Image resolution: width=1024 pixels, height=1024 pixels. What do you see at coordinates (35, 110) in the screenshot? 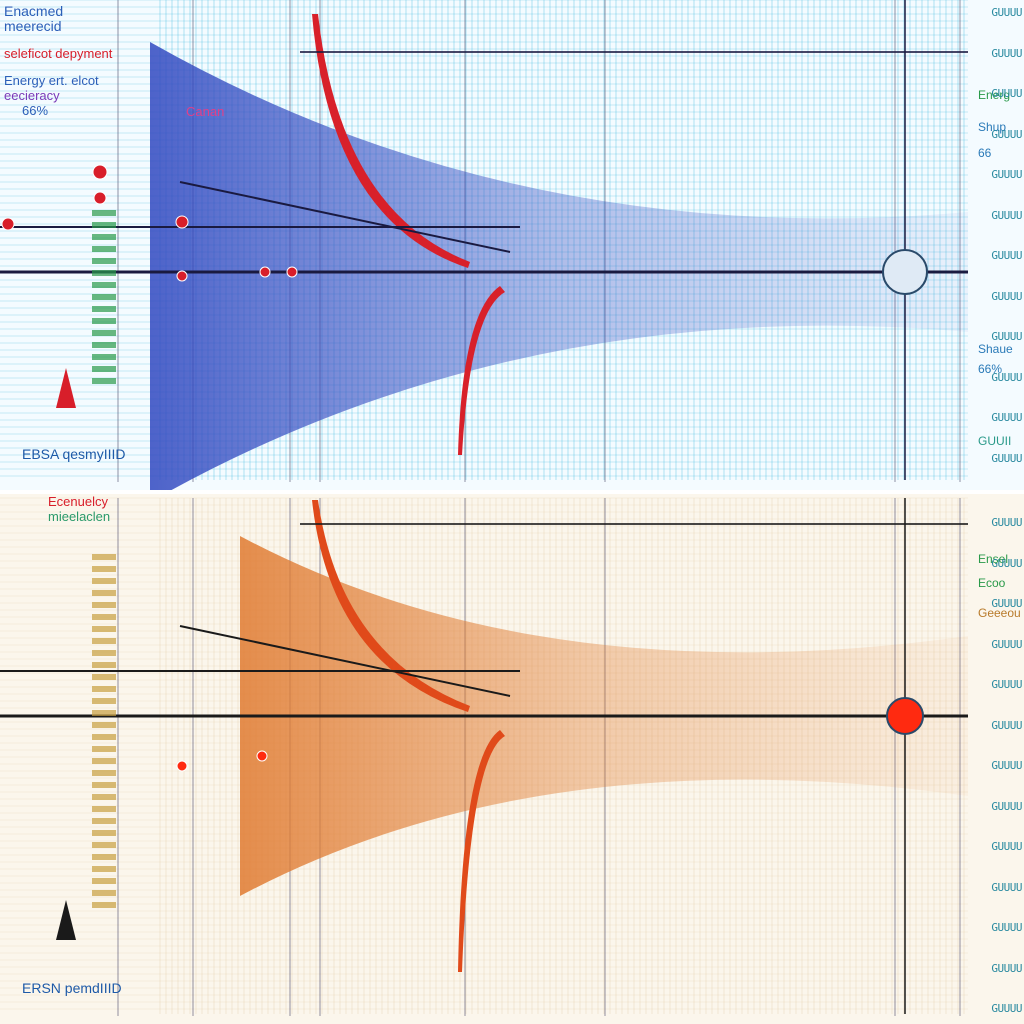
I see `top-legend-line-6: 66%` at bounding box center [35, 110].